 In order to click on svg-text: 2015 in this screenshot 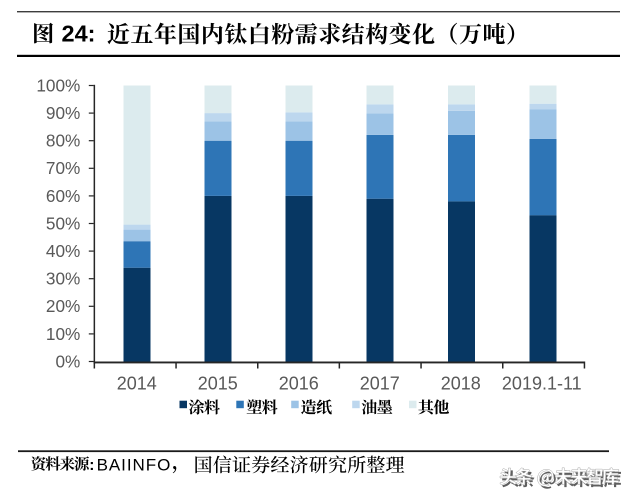, I will do `click(218, 383)`.